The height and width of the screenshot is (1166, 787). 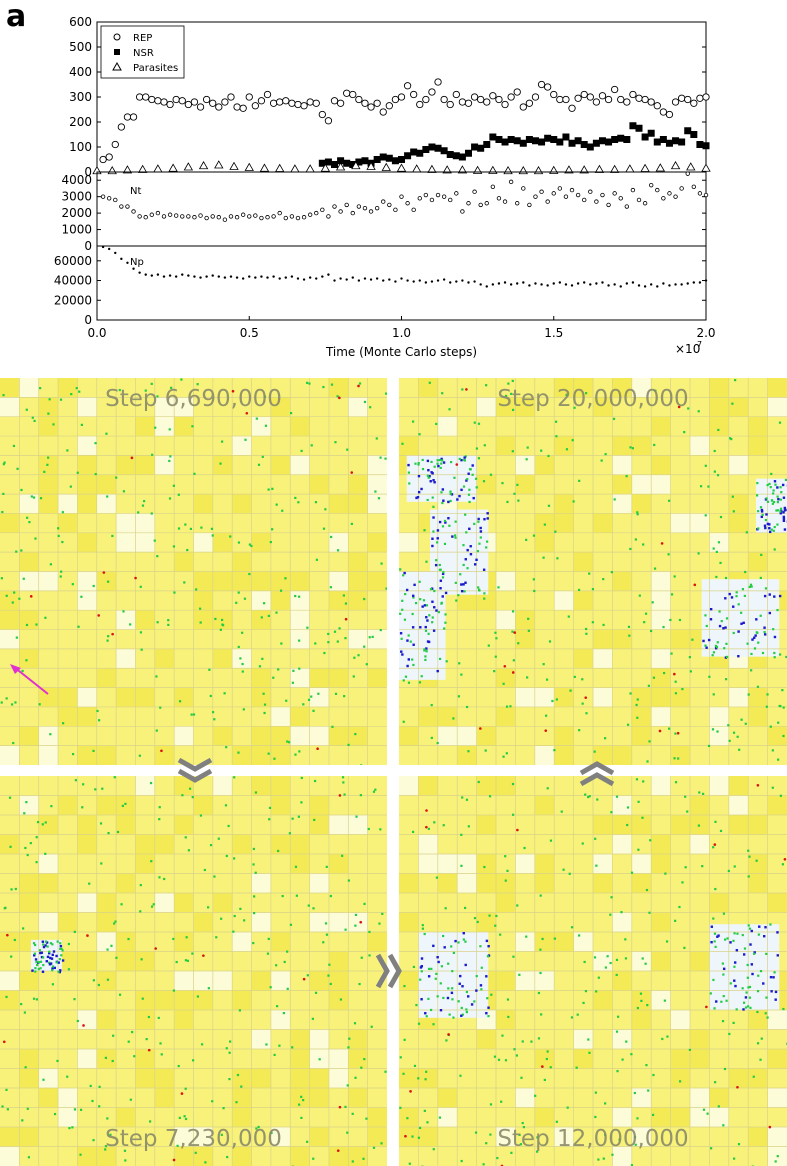 What do you see at coordinates (441, 478) in the screenshot?
I see `cluster-region` at bounding box center [441, 478].